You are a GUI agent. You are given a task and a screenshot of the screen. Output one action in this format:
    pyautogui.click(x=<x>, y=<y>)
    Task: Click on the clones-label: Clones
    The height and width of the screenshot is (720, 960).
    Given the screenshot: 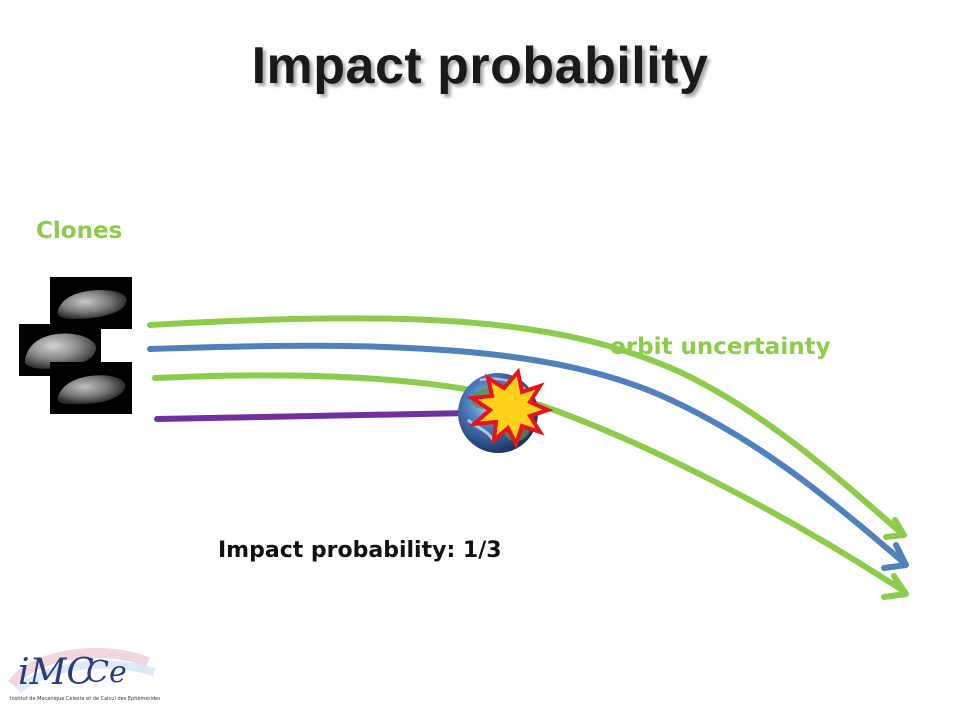 What is the action you would take?
    pyautogui.click(x=79, y=231)
    